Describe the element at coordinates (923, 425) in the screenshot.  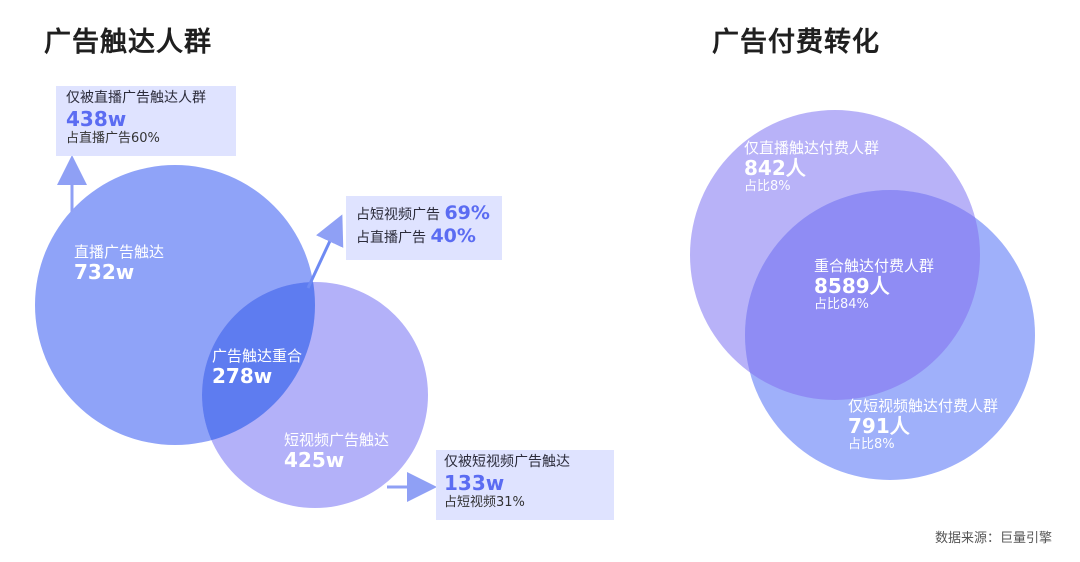
I see `label-short-paid: 仅短视频触达付费人群 791人 占比8%` at that location.